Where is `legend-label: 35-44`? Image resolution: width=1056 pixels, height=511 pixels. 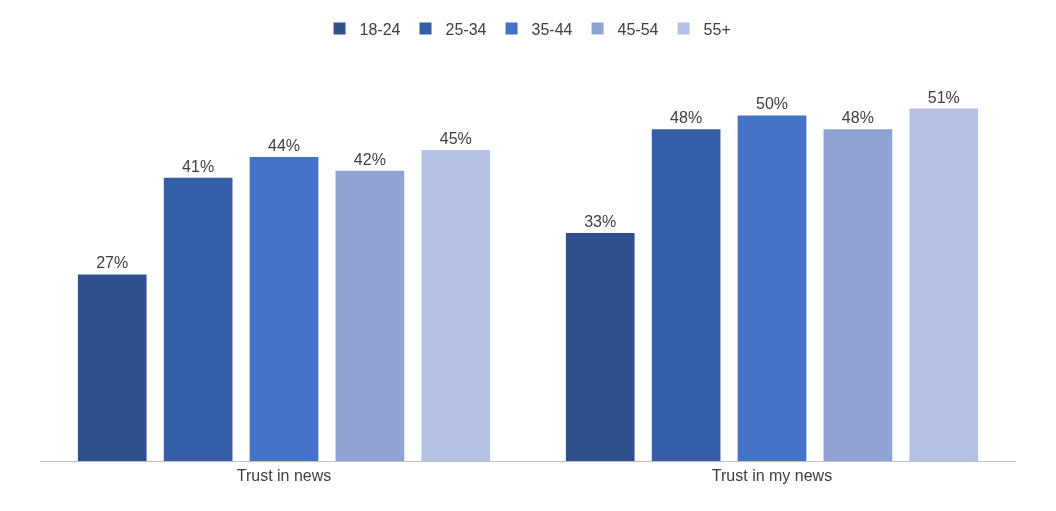 legend-label: 35-44 is located at coordinates (552, 29).